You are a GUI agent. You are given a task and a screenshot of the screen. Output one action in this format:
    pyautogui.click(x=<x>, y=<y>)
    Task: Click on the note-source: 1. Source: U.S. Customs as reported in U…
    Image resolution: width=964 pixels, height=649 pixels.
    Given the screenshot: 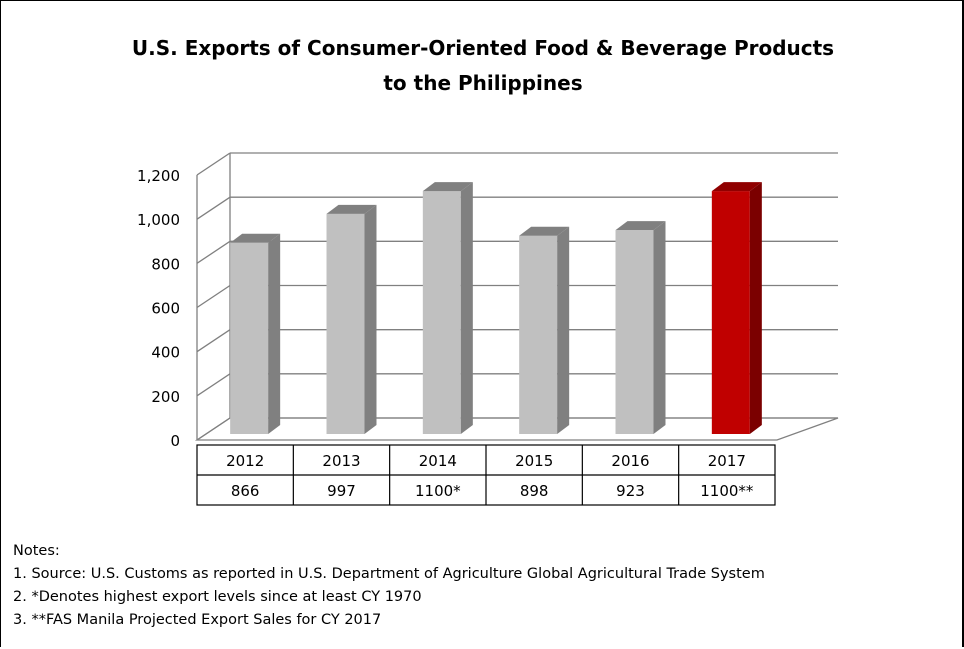 What is the action you would take?
    pyautogui.click(x=389, y=574)
    